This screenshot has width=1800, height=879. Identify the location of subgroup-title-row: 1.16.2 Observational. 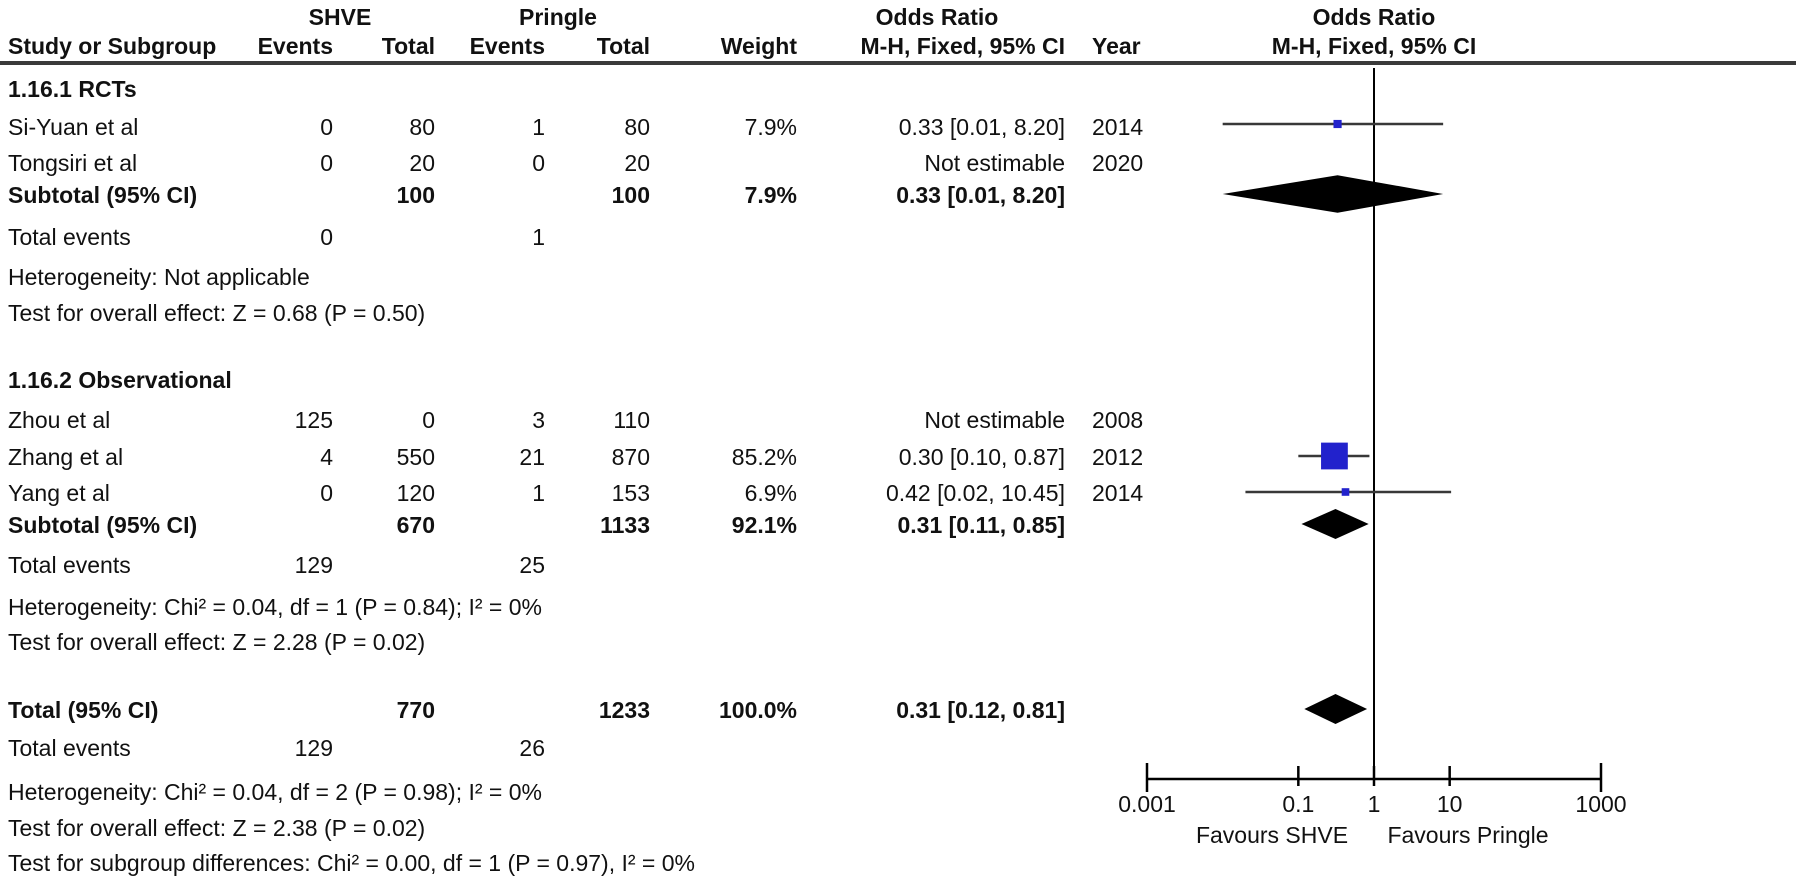
(900, 380).